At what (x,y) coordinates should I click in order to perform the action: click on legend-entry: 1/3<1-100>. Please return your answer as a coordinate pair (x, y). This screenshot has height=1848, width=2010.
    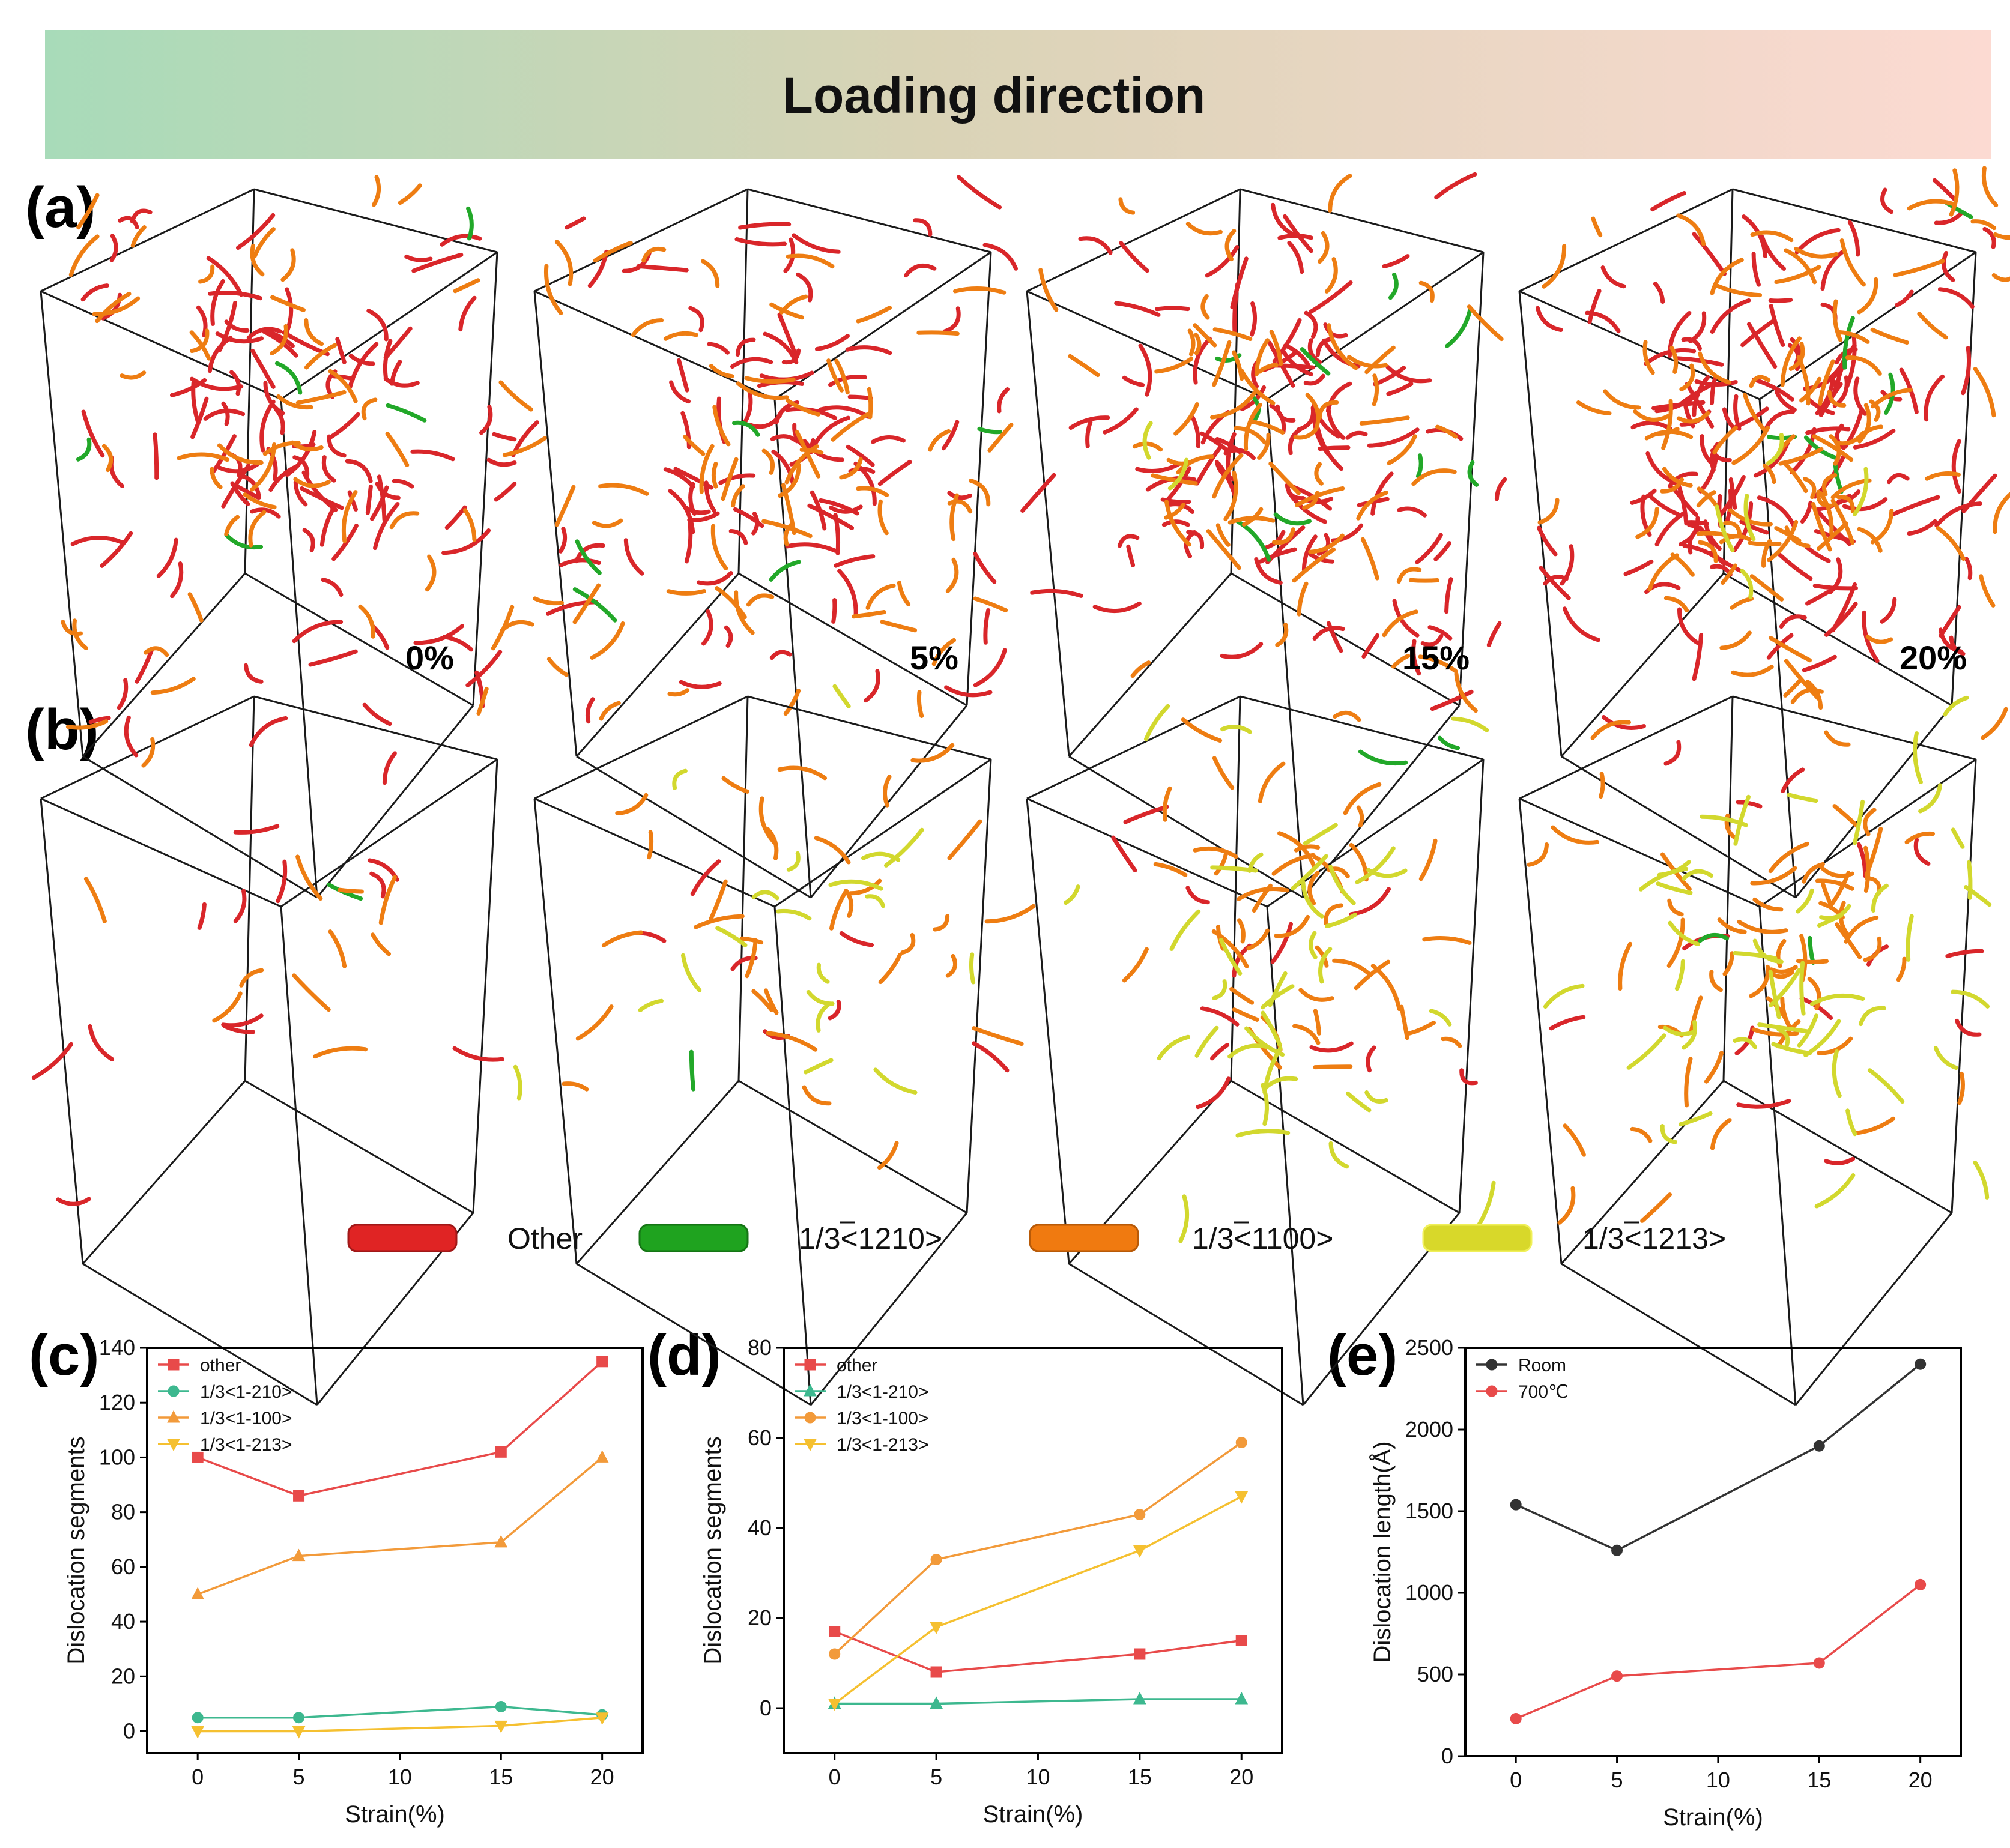
    Looking at the image, I should click on (246, 1418).